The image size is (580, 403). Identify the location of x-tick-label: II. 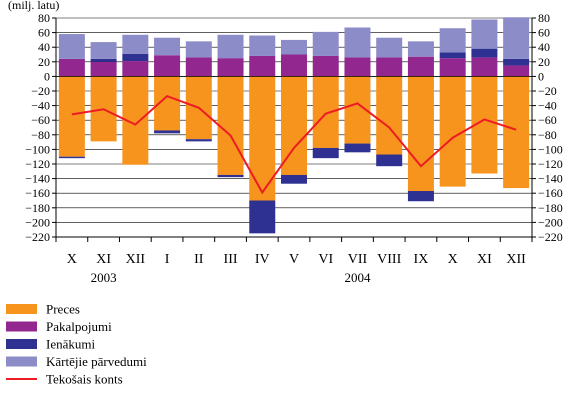
(199, 259).